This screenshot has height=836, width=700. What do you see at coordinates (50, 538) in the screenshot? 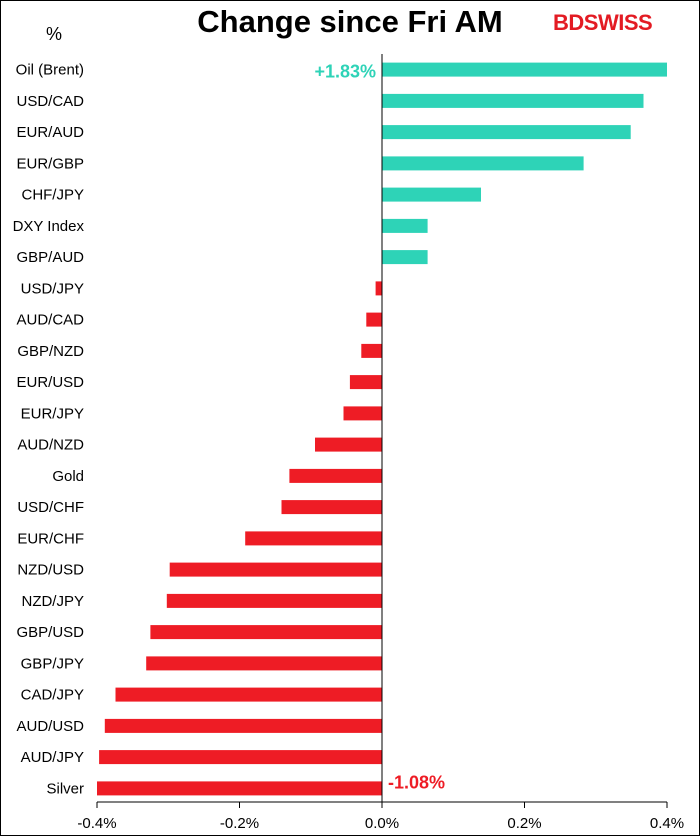
I see `category-label: EUR/CHF` at bounding box center [50, 538].